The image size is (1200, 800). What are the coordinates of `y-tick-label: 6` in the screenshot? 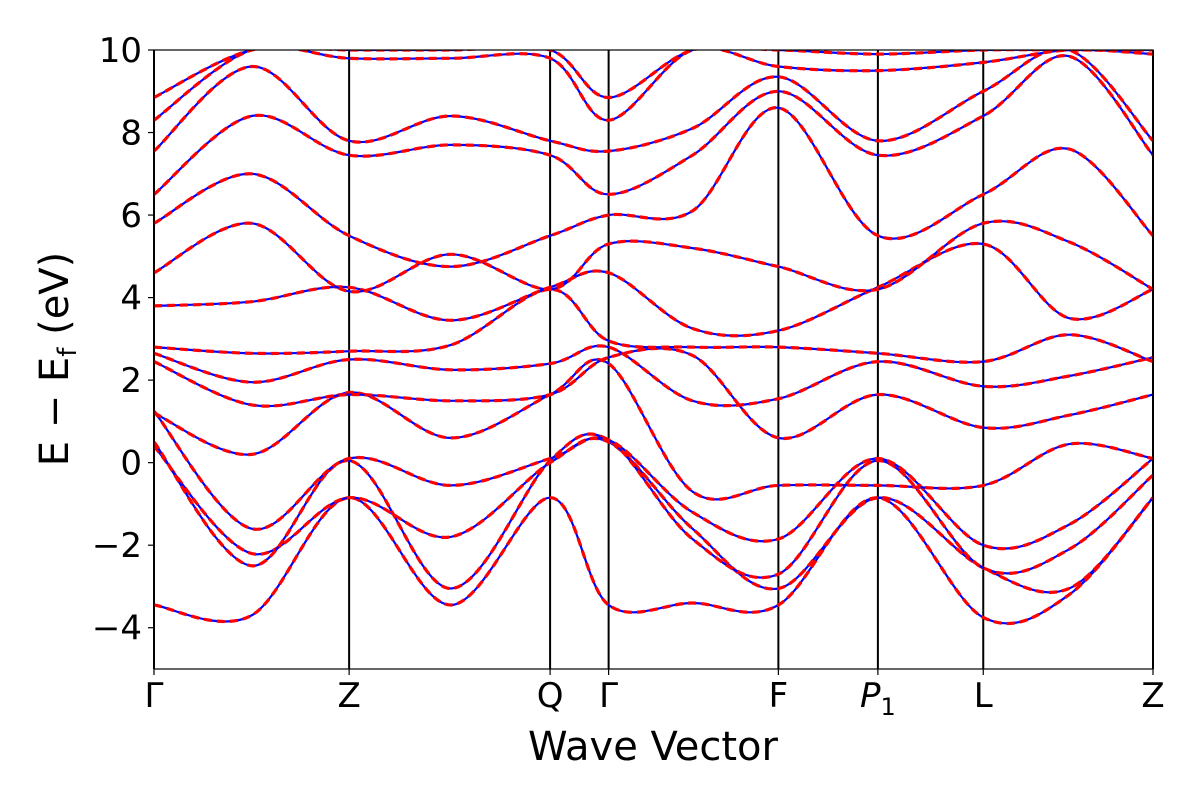 It's located at (131, 216).